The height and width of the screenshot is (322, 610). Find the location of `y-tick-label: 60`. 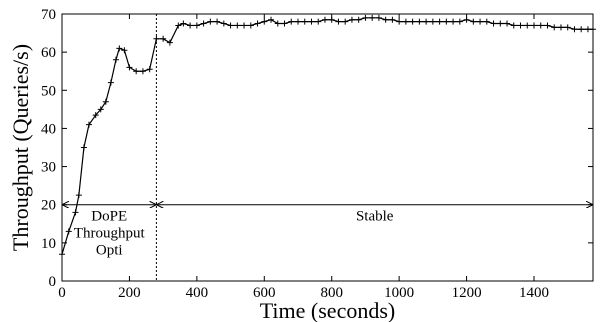

y-tick-label: 60 is located at coordinates (48, 53).